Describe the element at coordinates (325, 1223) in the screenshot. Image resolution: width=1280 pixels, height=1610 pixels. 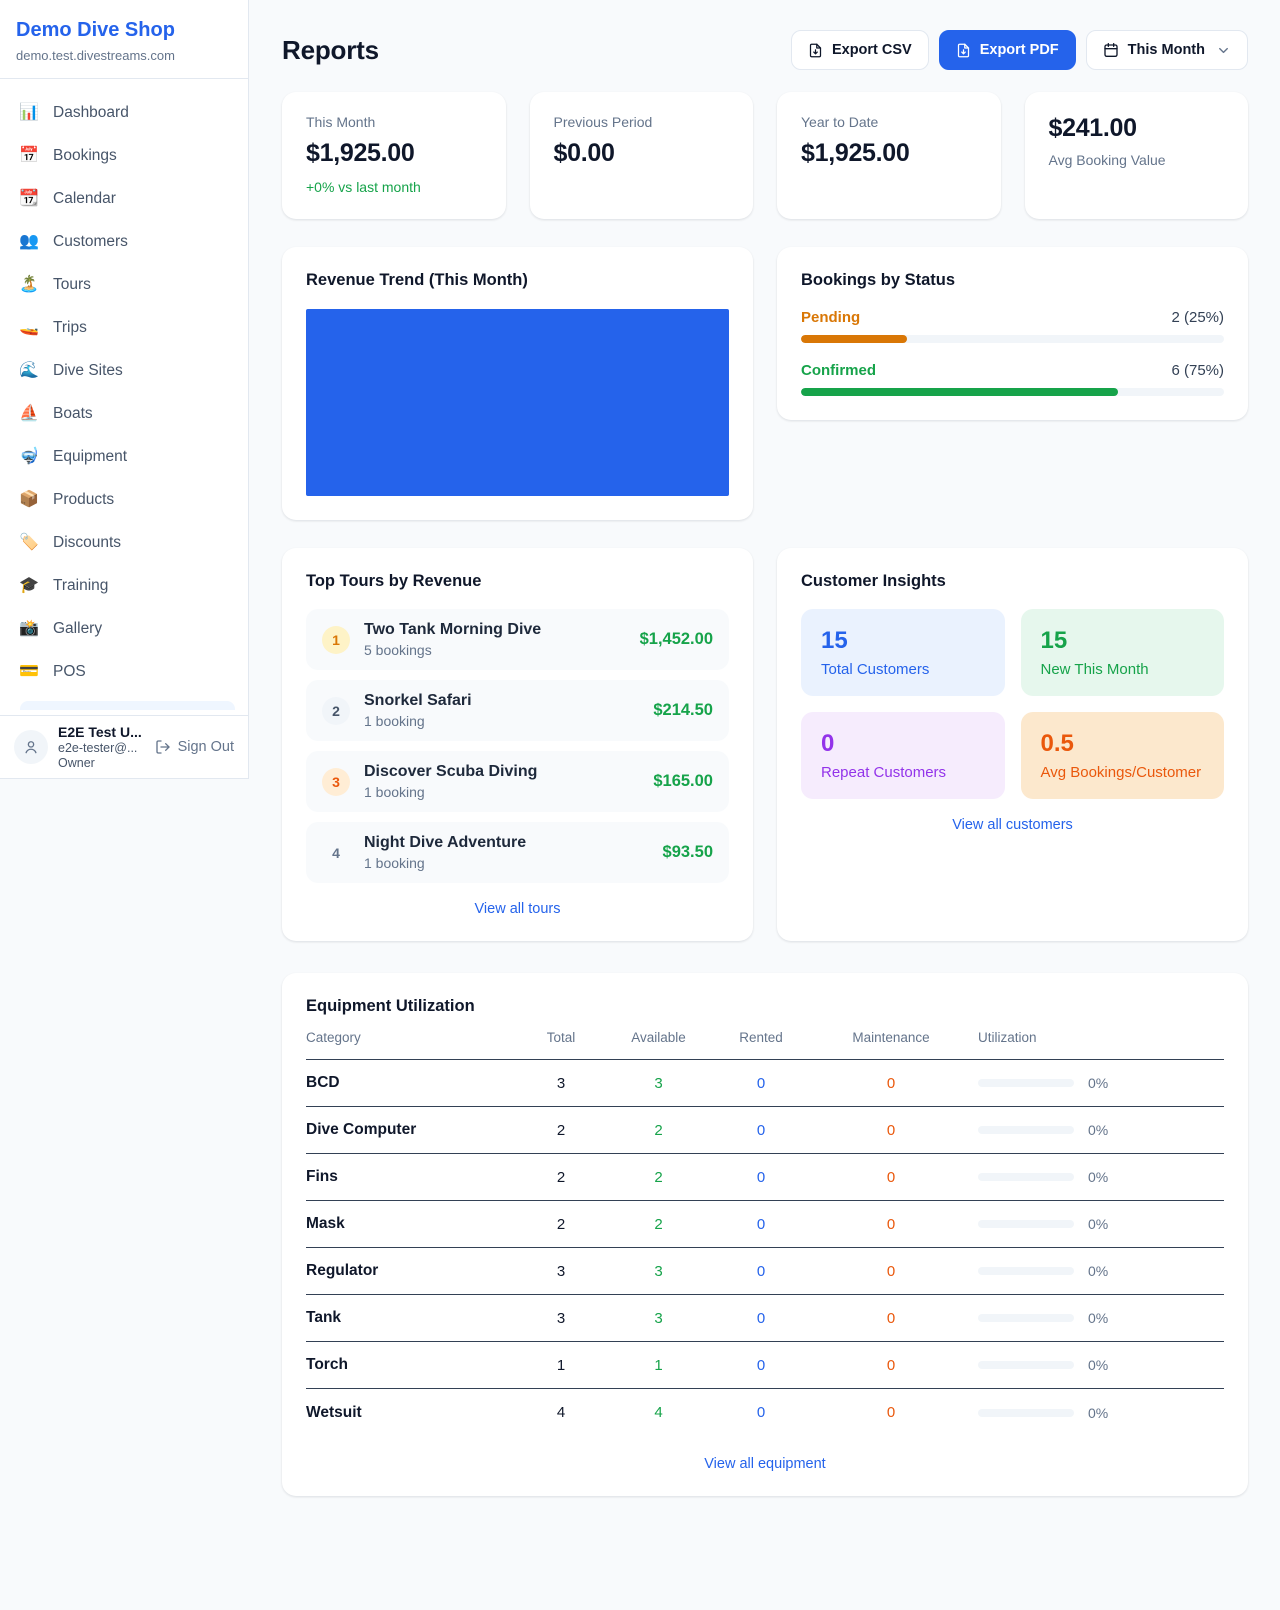
I see `cell-category: Mask` at that location.